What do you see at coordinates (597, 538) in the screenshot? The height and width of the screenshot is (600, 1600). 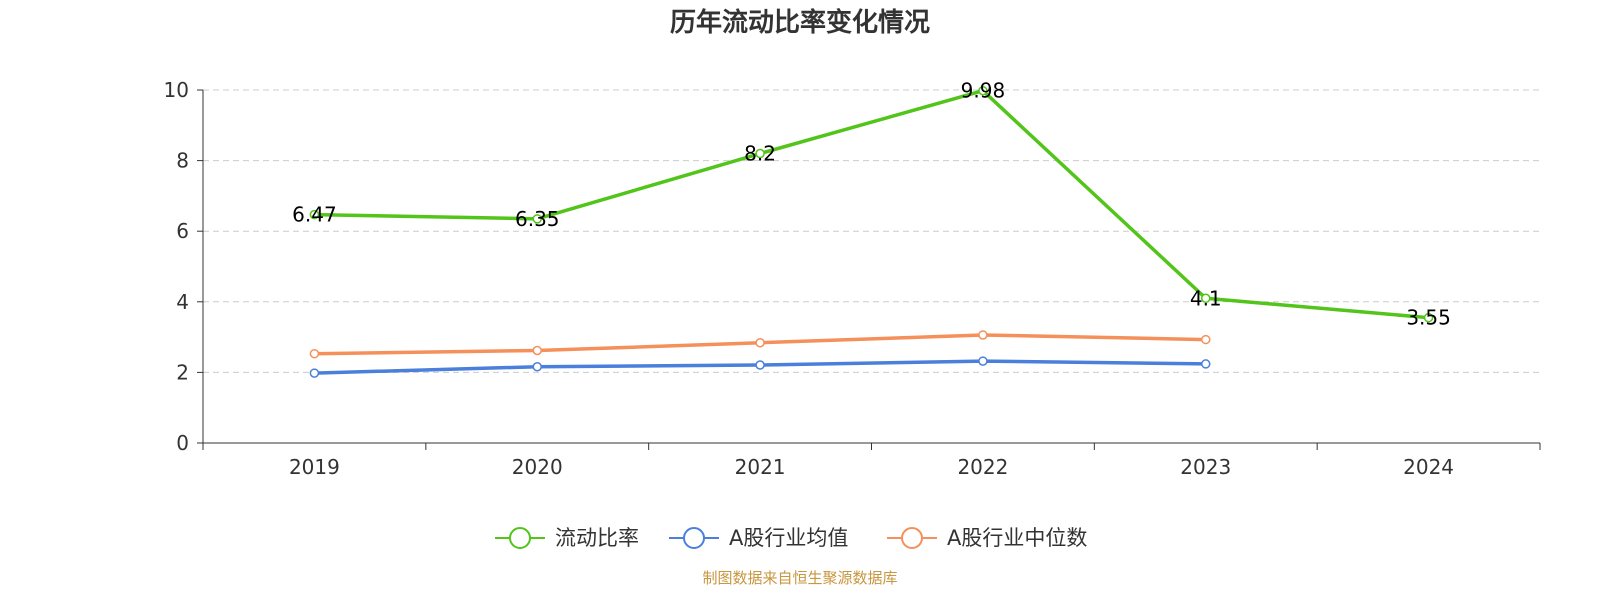 I see `legend-label: 流动比率` at bounding box center [597, 538].